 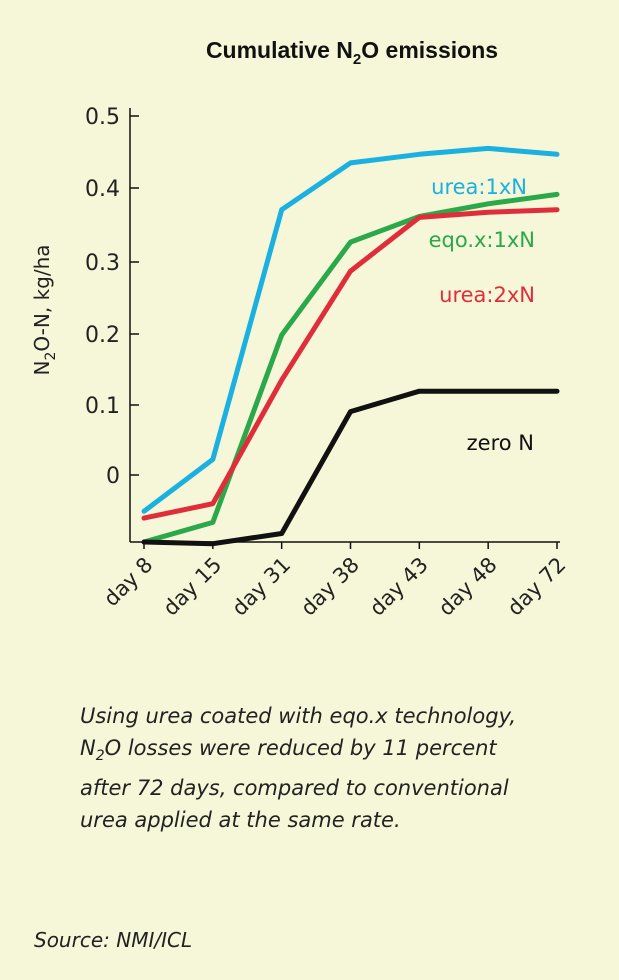 What do you see at coordinates (102, 189) in the screenshot?
I see `y-tick-label: 0.4` at bounding box center [102, 189].